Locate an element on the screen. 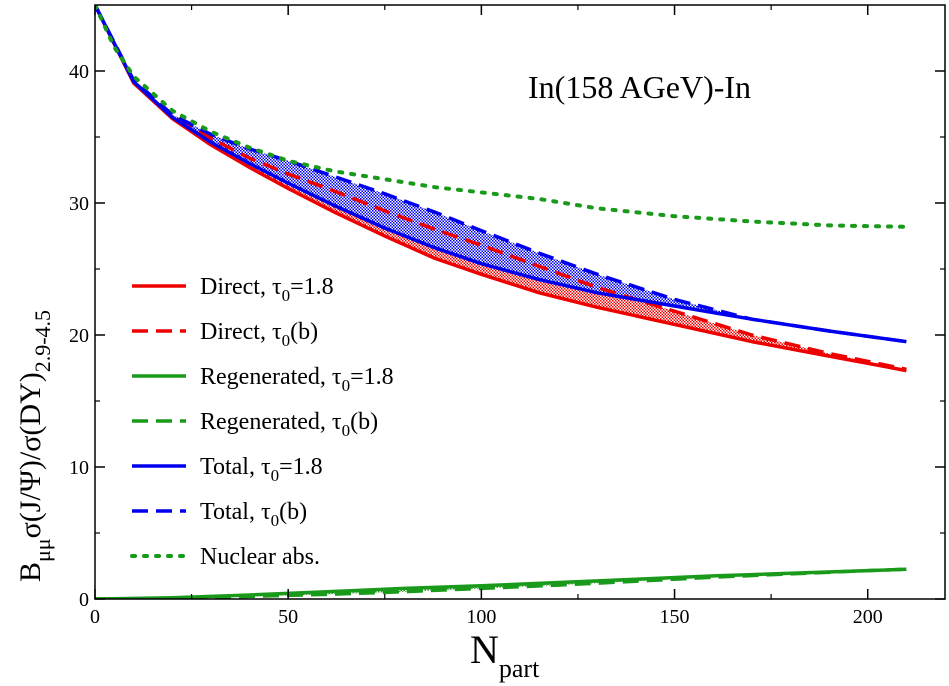  series-line-regen_tau18 is located at coordinates (501, 583).